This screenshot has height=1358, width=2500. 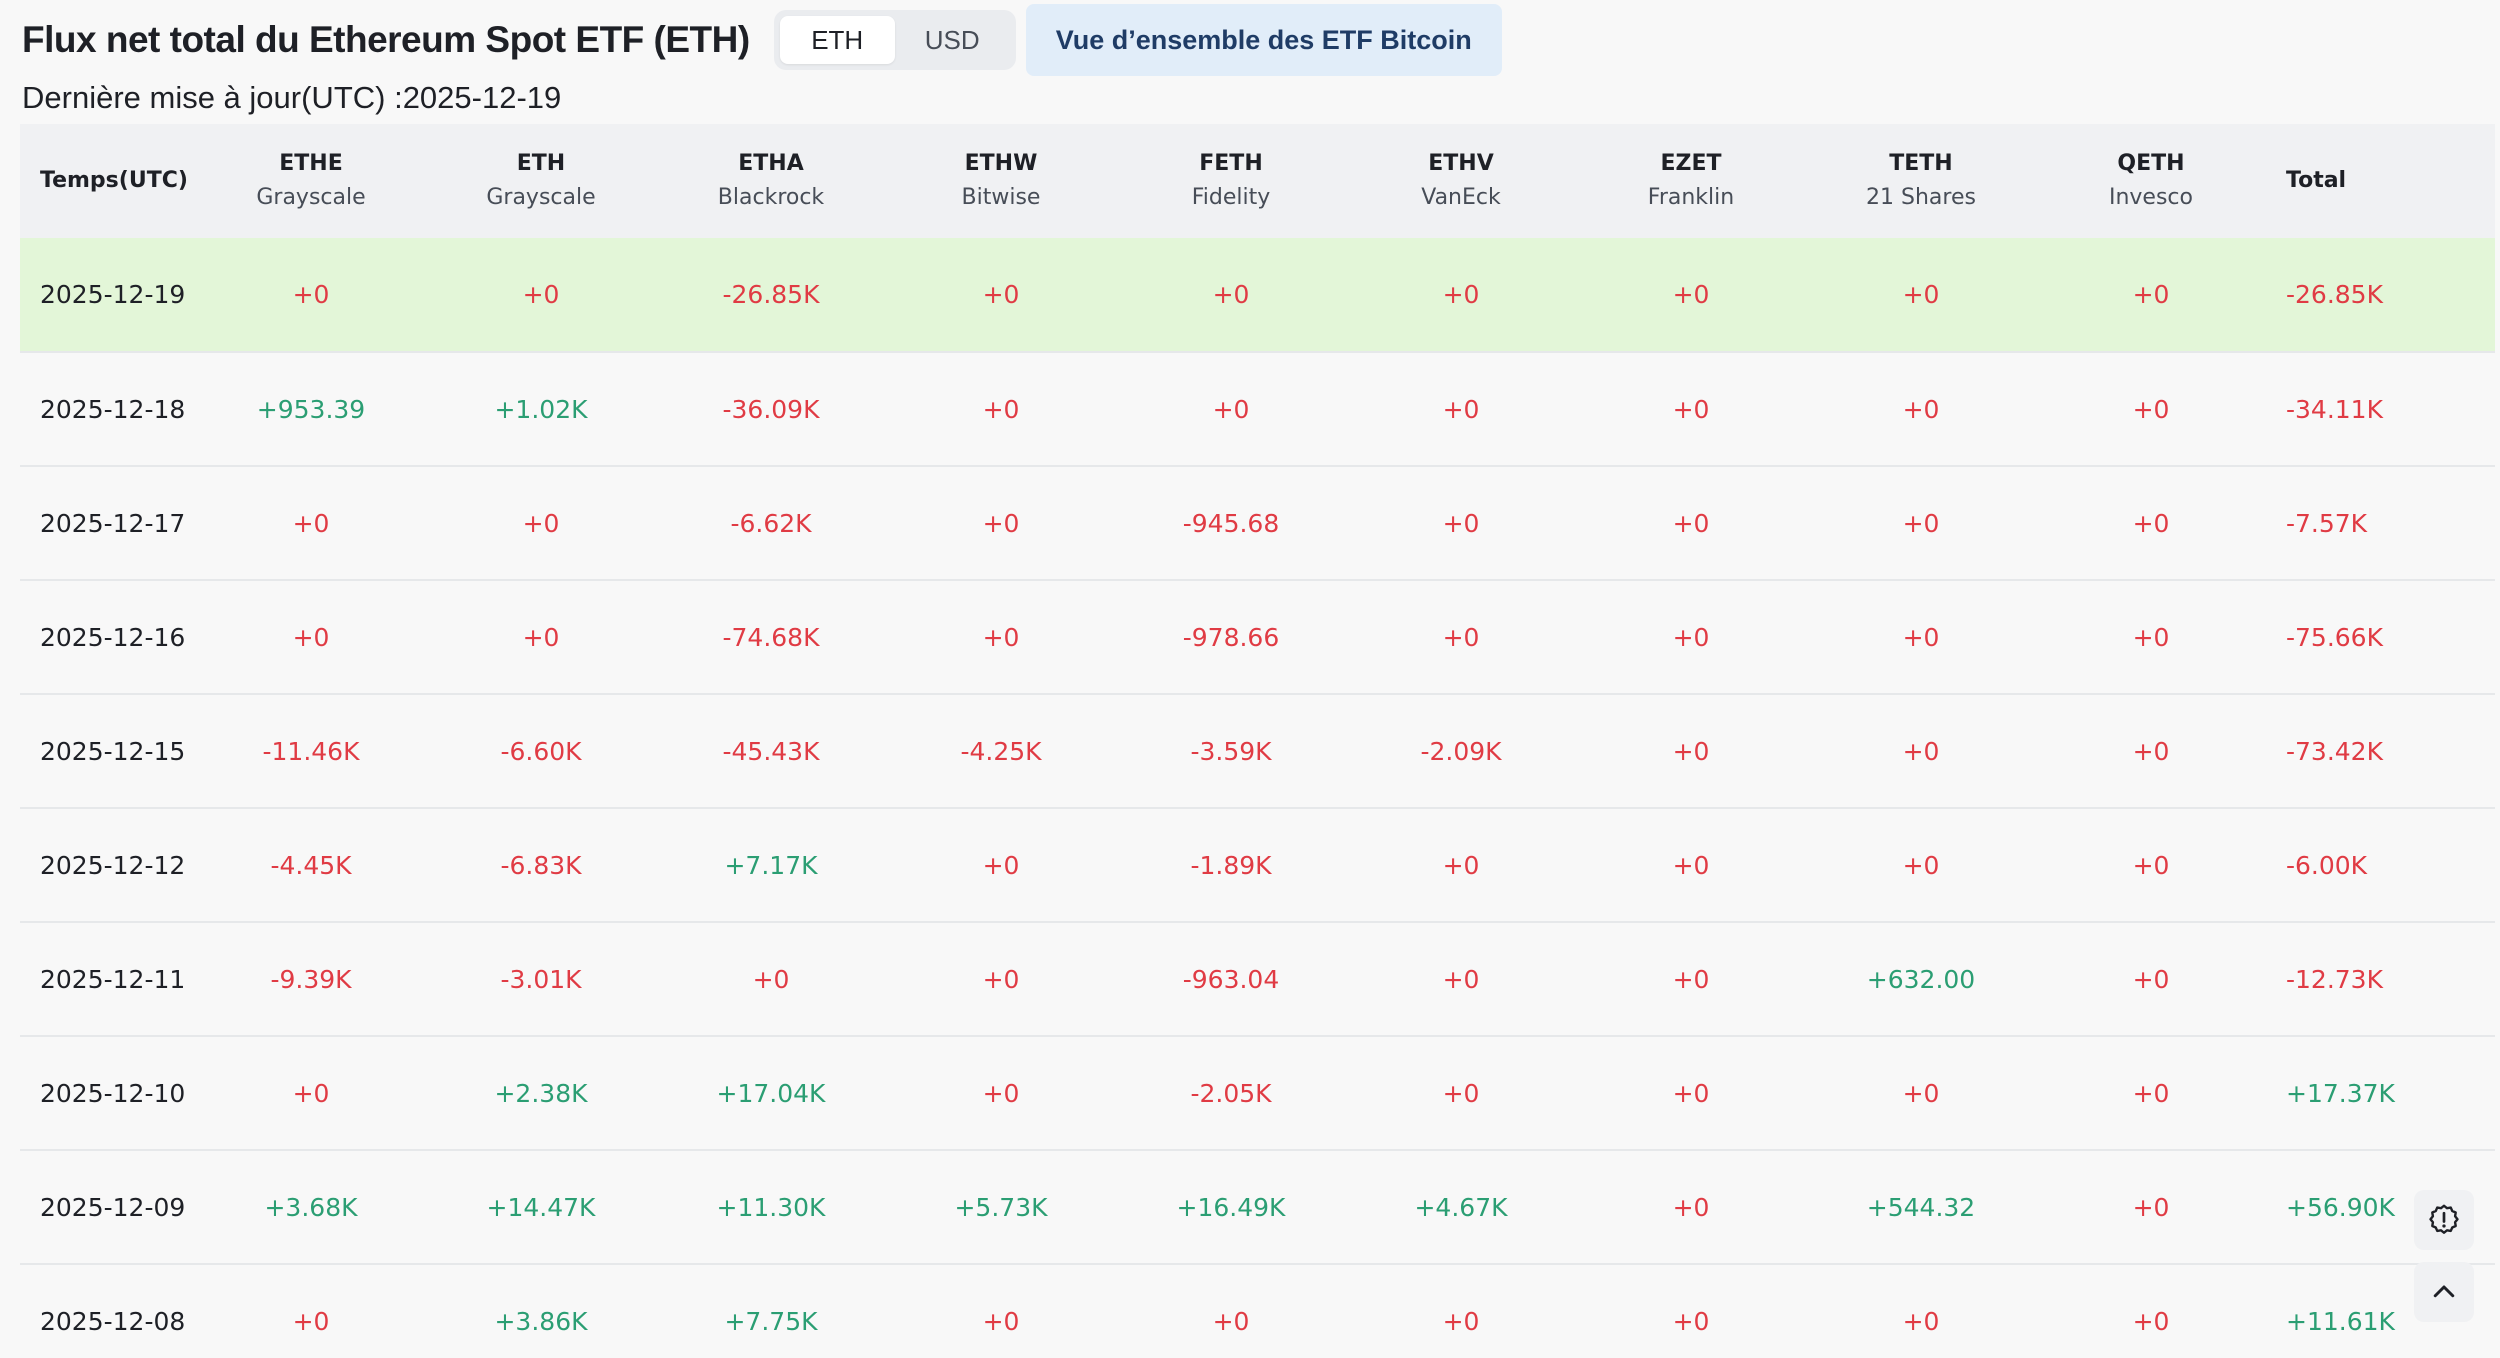 I want to click on etf-symbol: EZET, so click(x=1691, y=163).